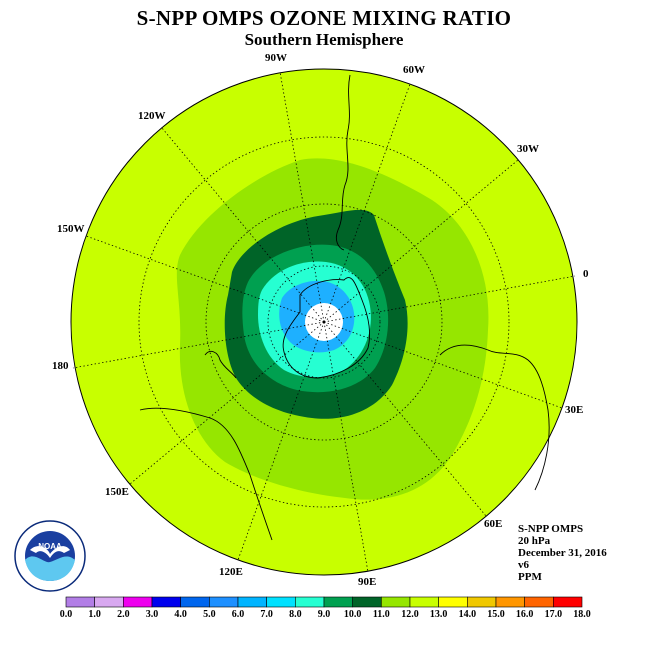 This screenshot has height=648, width=648. Describe the element at coordinates (326, 328) in the screenshot. I see `antarctica-coastline` at that location.